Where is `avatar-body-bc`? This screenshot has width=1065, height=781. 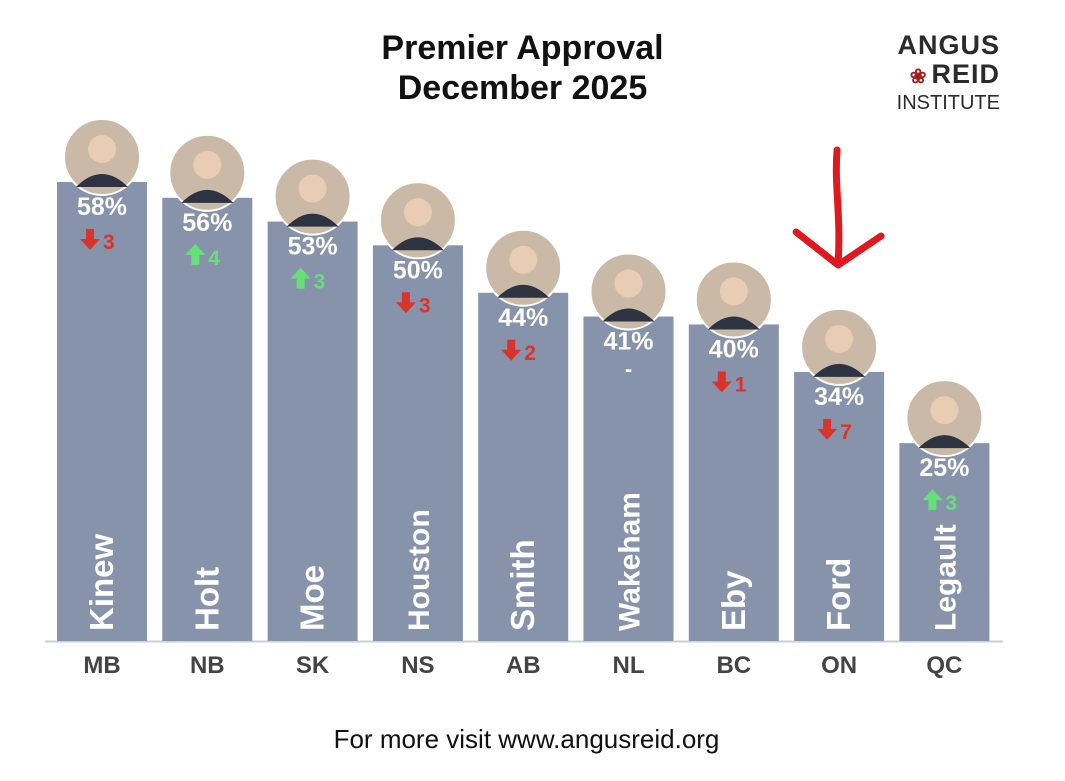
avatar-body-bc is located at coordinates (733, 323).